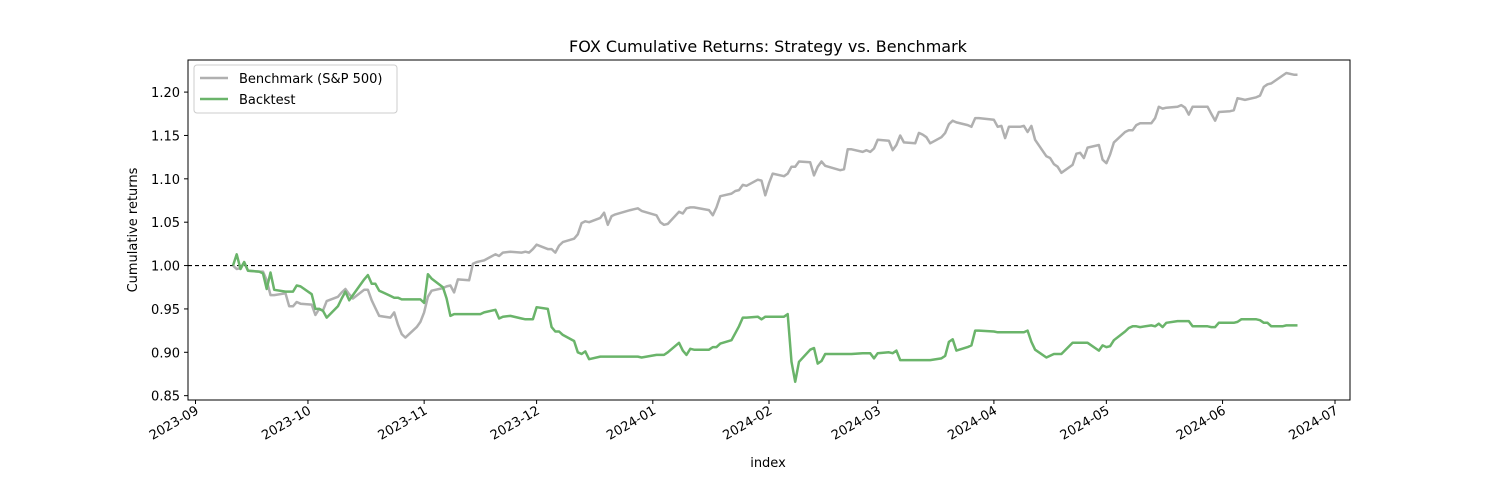 The height and width of the screenshot is (500, 1500). What do you see at coordinates (165, 397) in the screenshot?
I see `y-tick-label: 0.85` at bounding box center [165, 397].